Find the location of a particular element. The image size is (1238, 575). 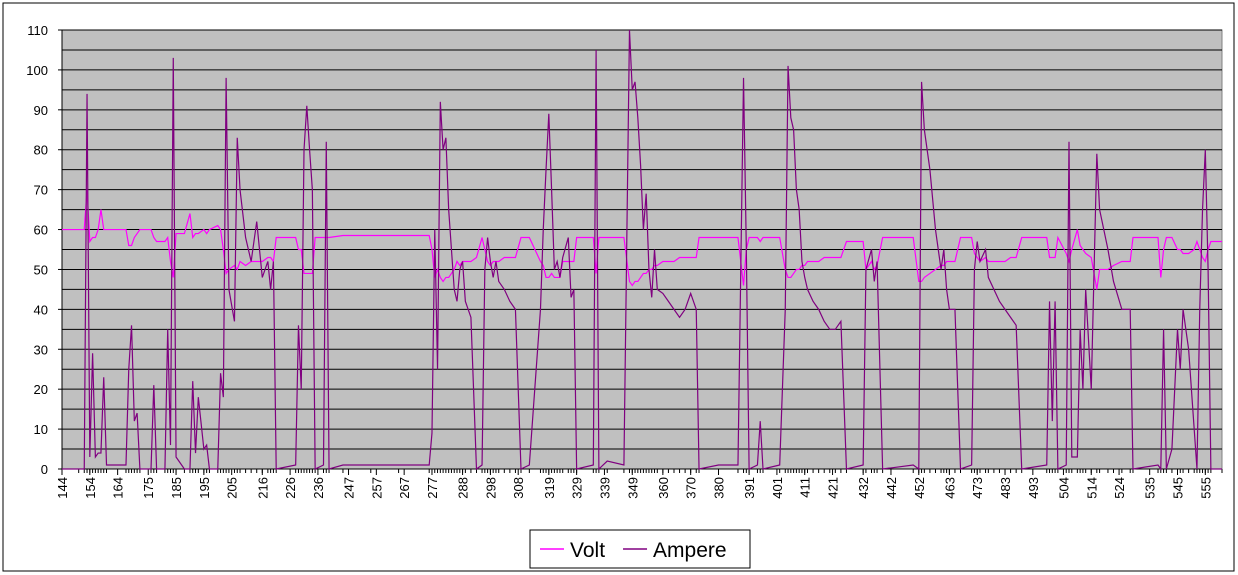

x-tick-label: 205 is located at coordinates (232, 488).